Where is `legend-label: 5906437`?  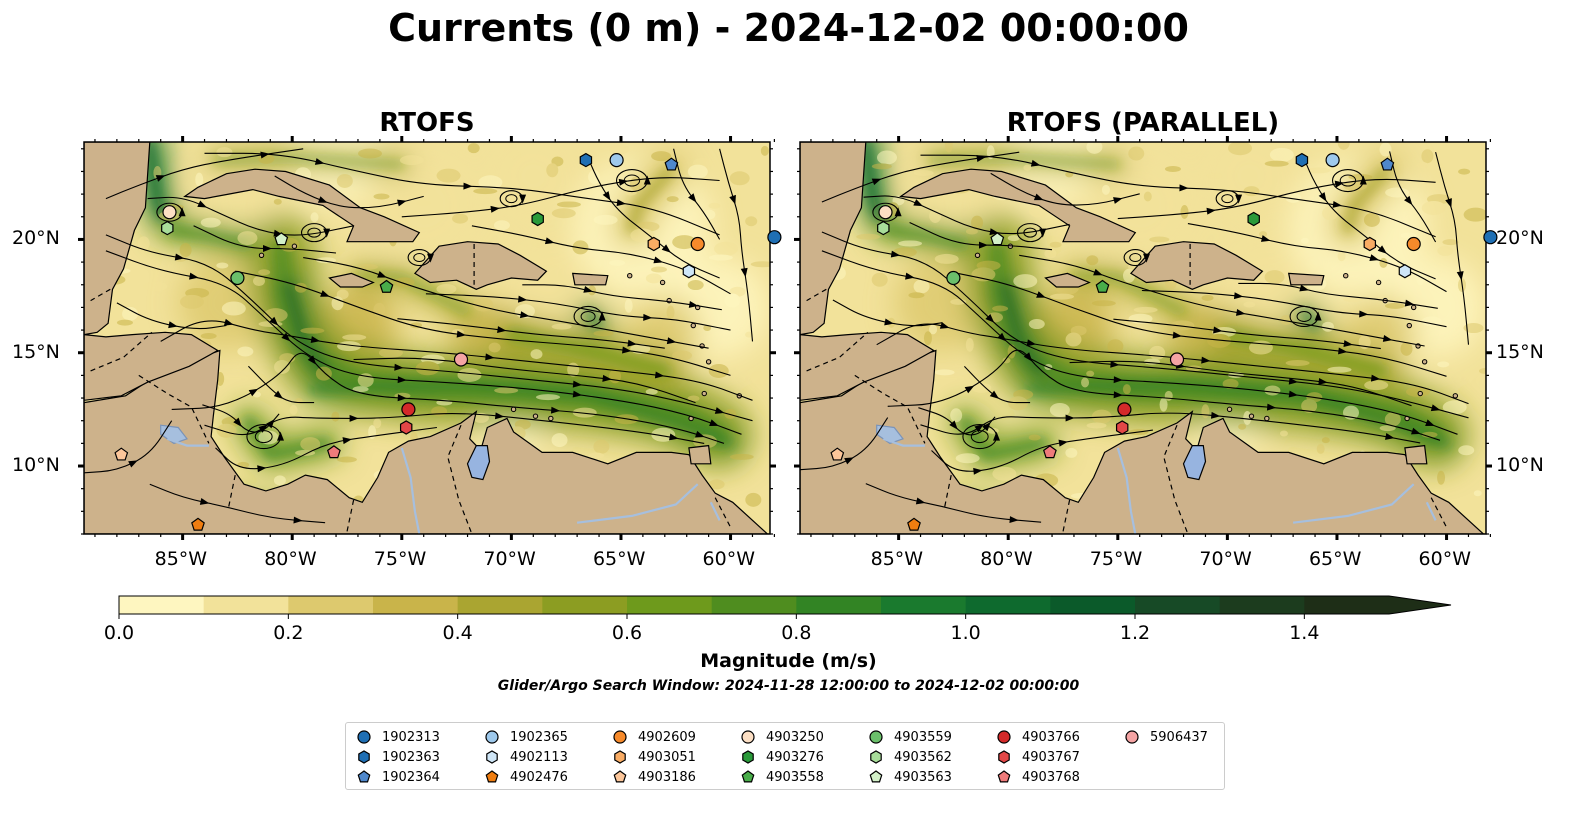 legend-label: 5906437 is located at coordinates (1179, 737).